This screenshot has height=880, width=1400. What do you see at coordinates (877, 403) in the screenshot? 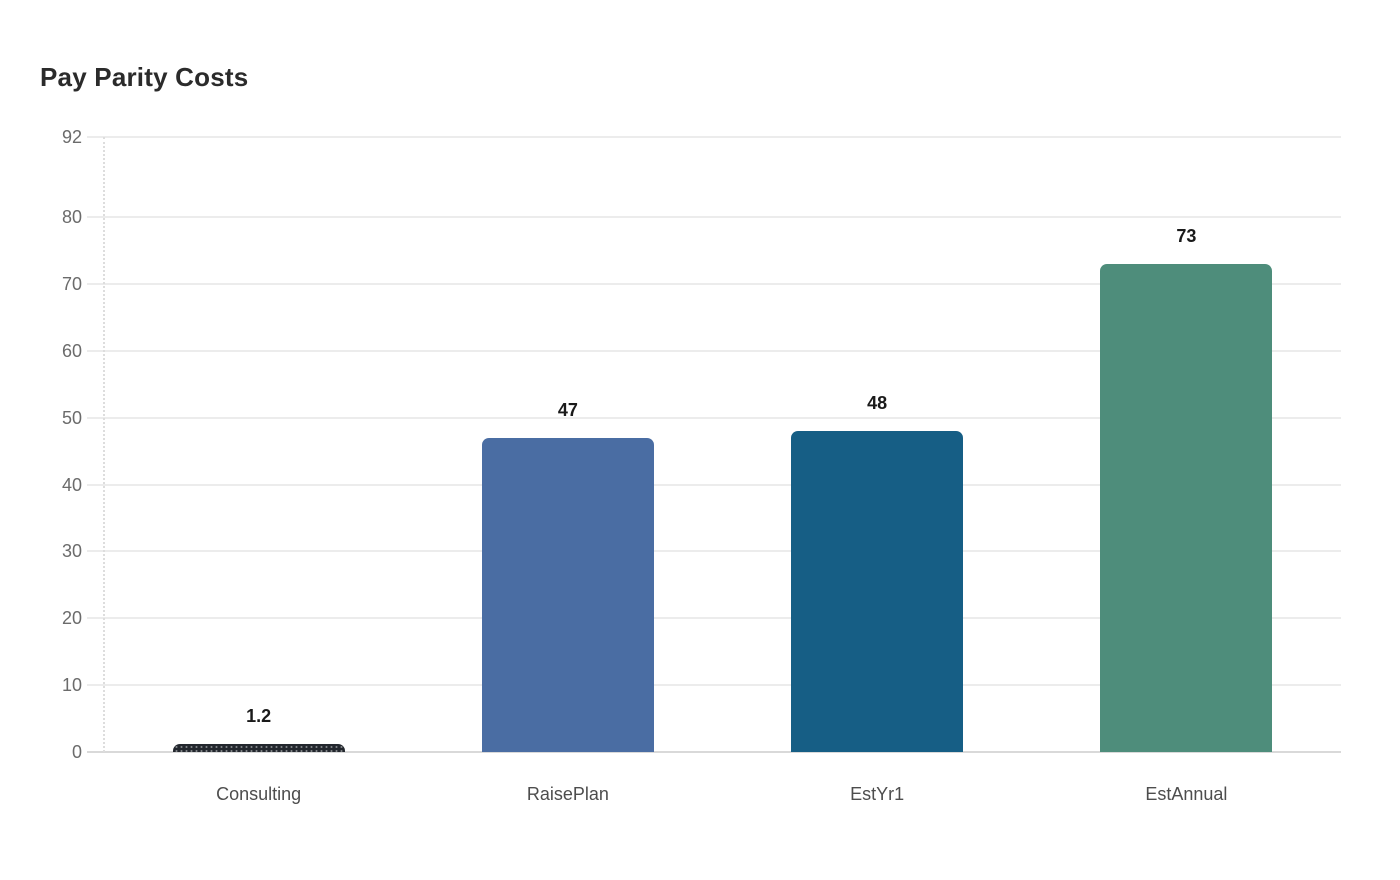
I see `bar-value-label: 48` at bounding box center [877, 403].